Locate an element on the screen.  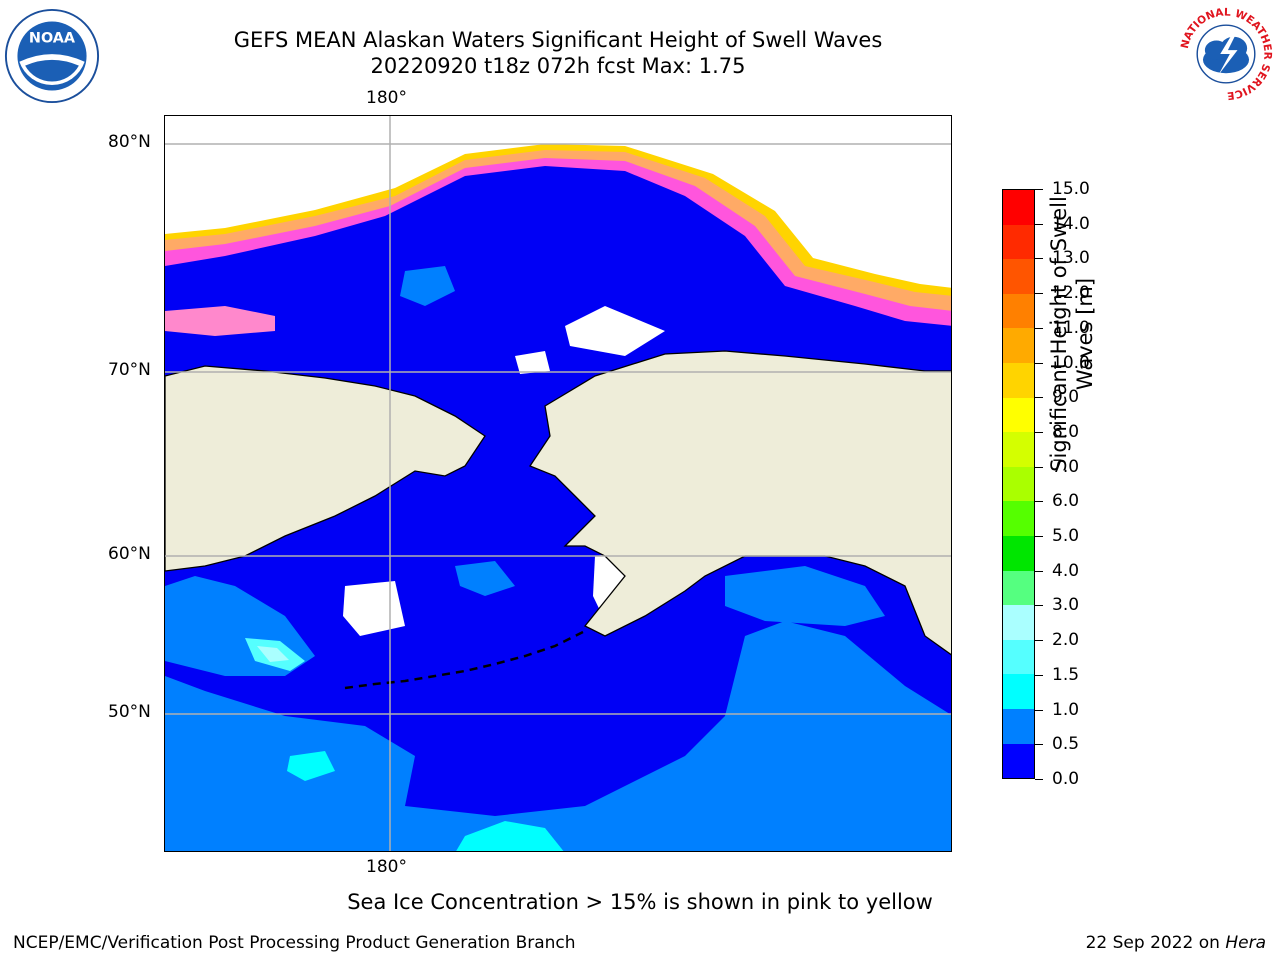
colorbar-tick-label: 4.0 is located at coordinates (1066, 570).